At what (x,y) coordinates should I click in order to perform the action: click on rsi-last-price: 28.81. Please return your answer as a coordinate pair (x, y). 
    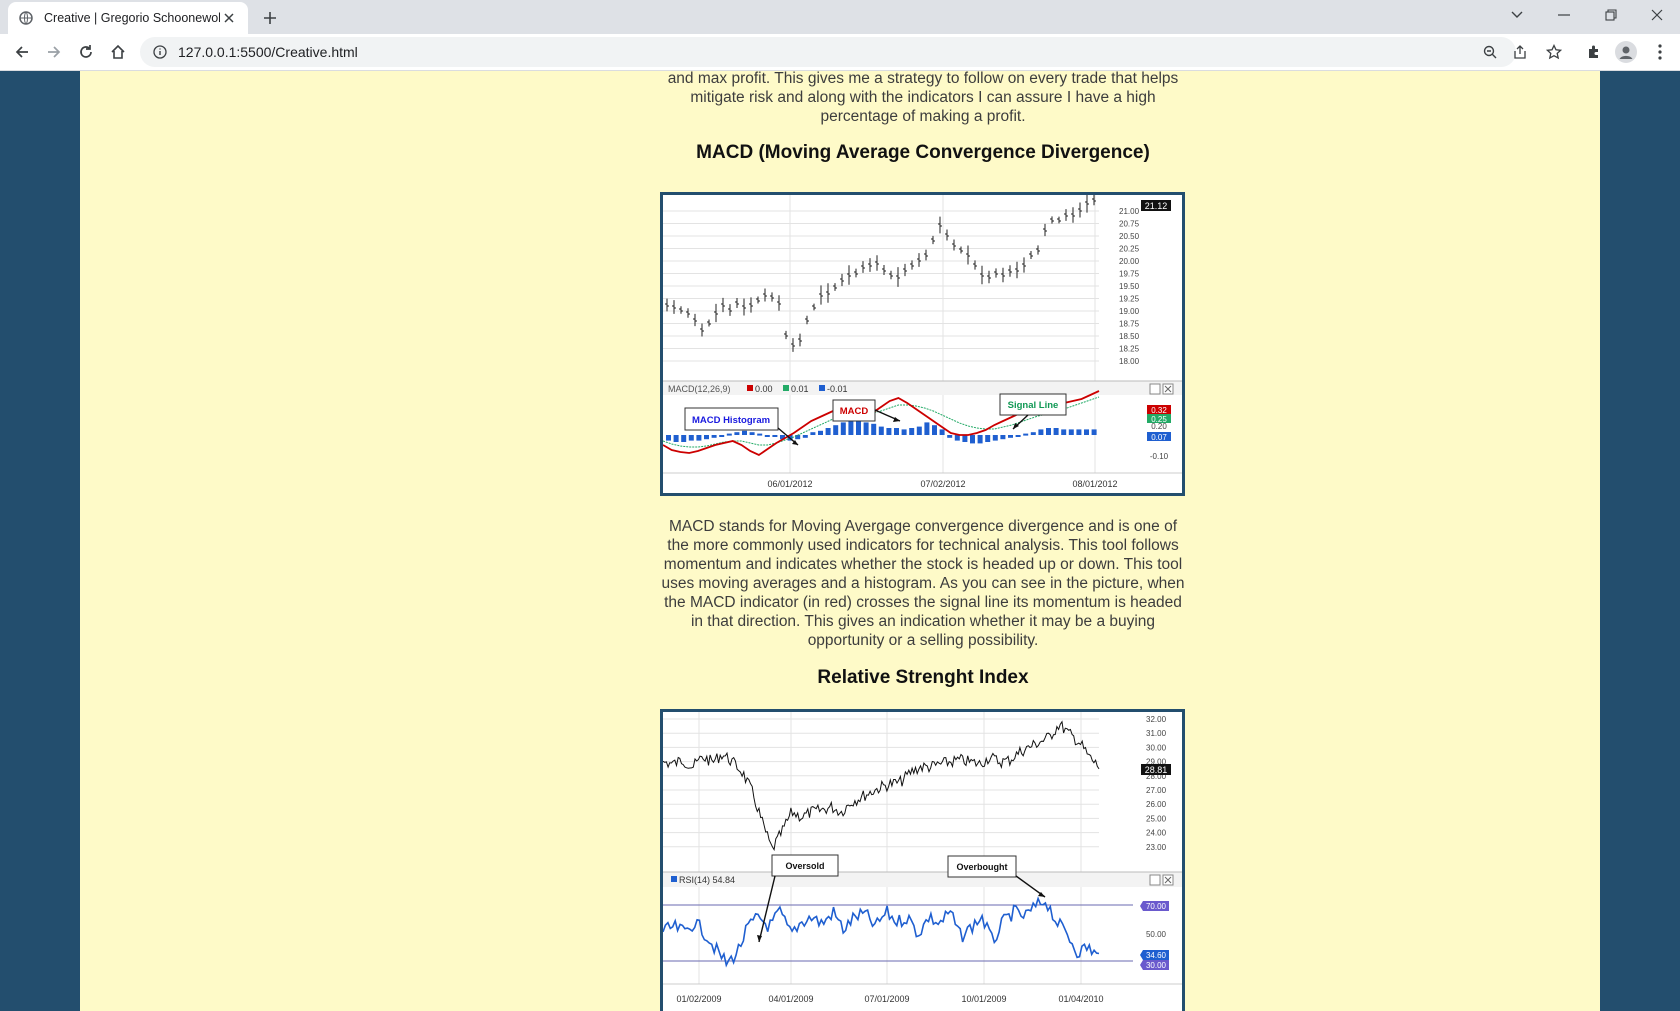
    Looking at the image, I should click on (1156, 770).